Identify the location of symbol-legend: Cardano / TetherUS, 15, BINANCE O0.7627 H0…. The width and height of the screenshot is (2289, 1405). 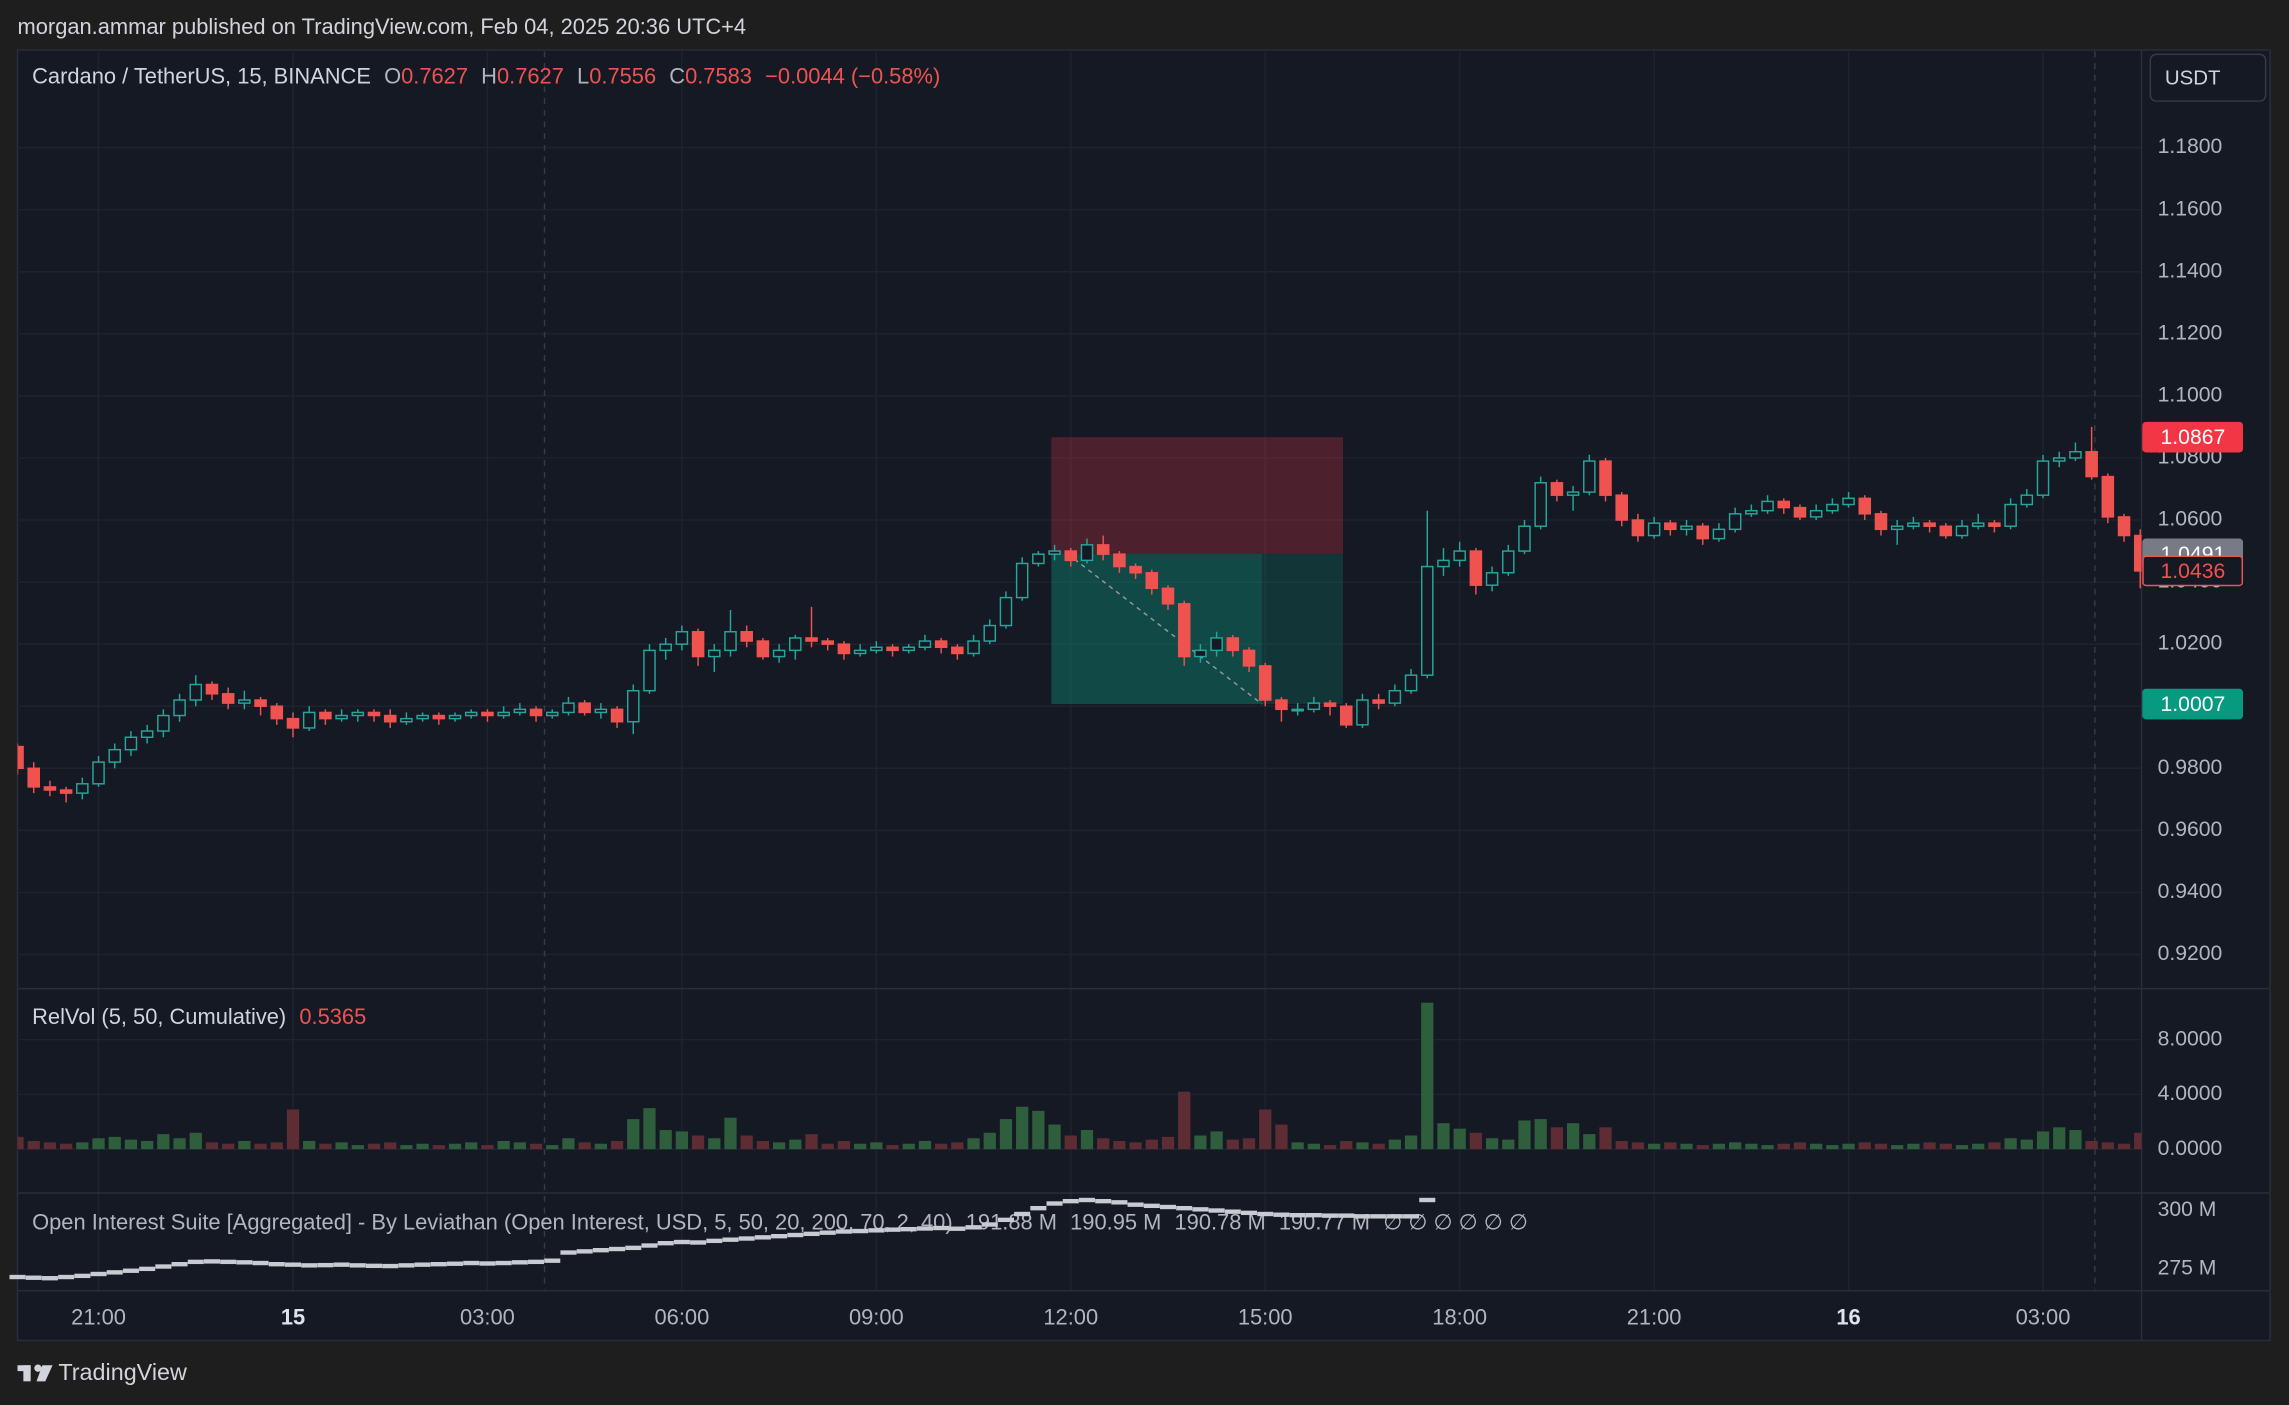
(486, 75).